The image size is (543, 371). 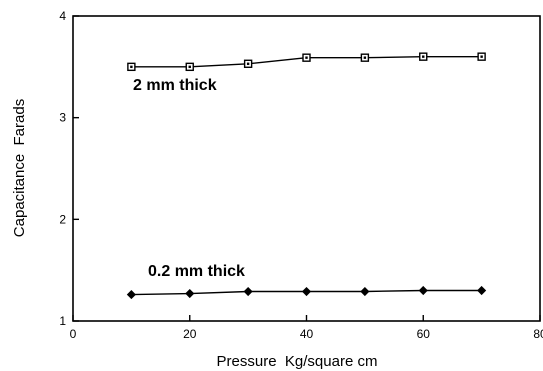 I want to click on y-tick-label: 2, so click(x=62, y=219).